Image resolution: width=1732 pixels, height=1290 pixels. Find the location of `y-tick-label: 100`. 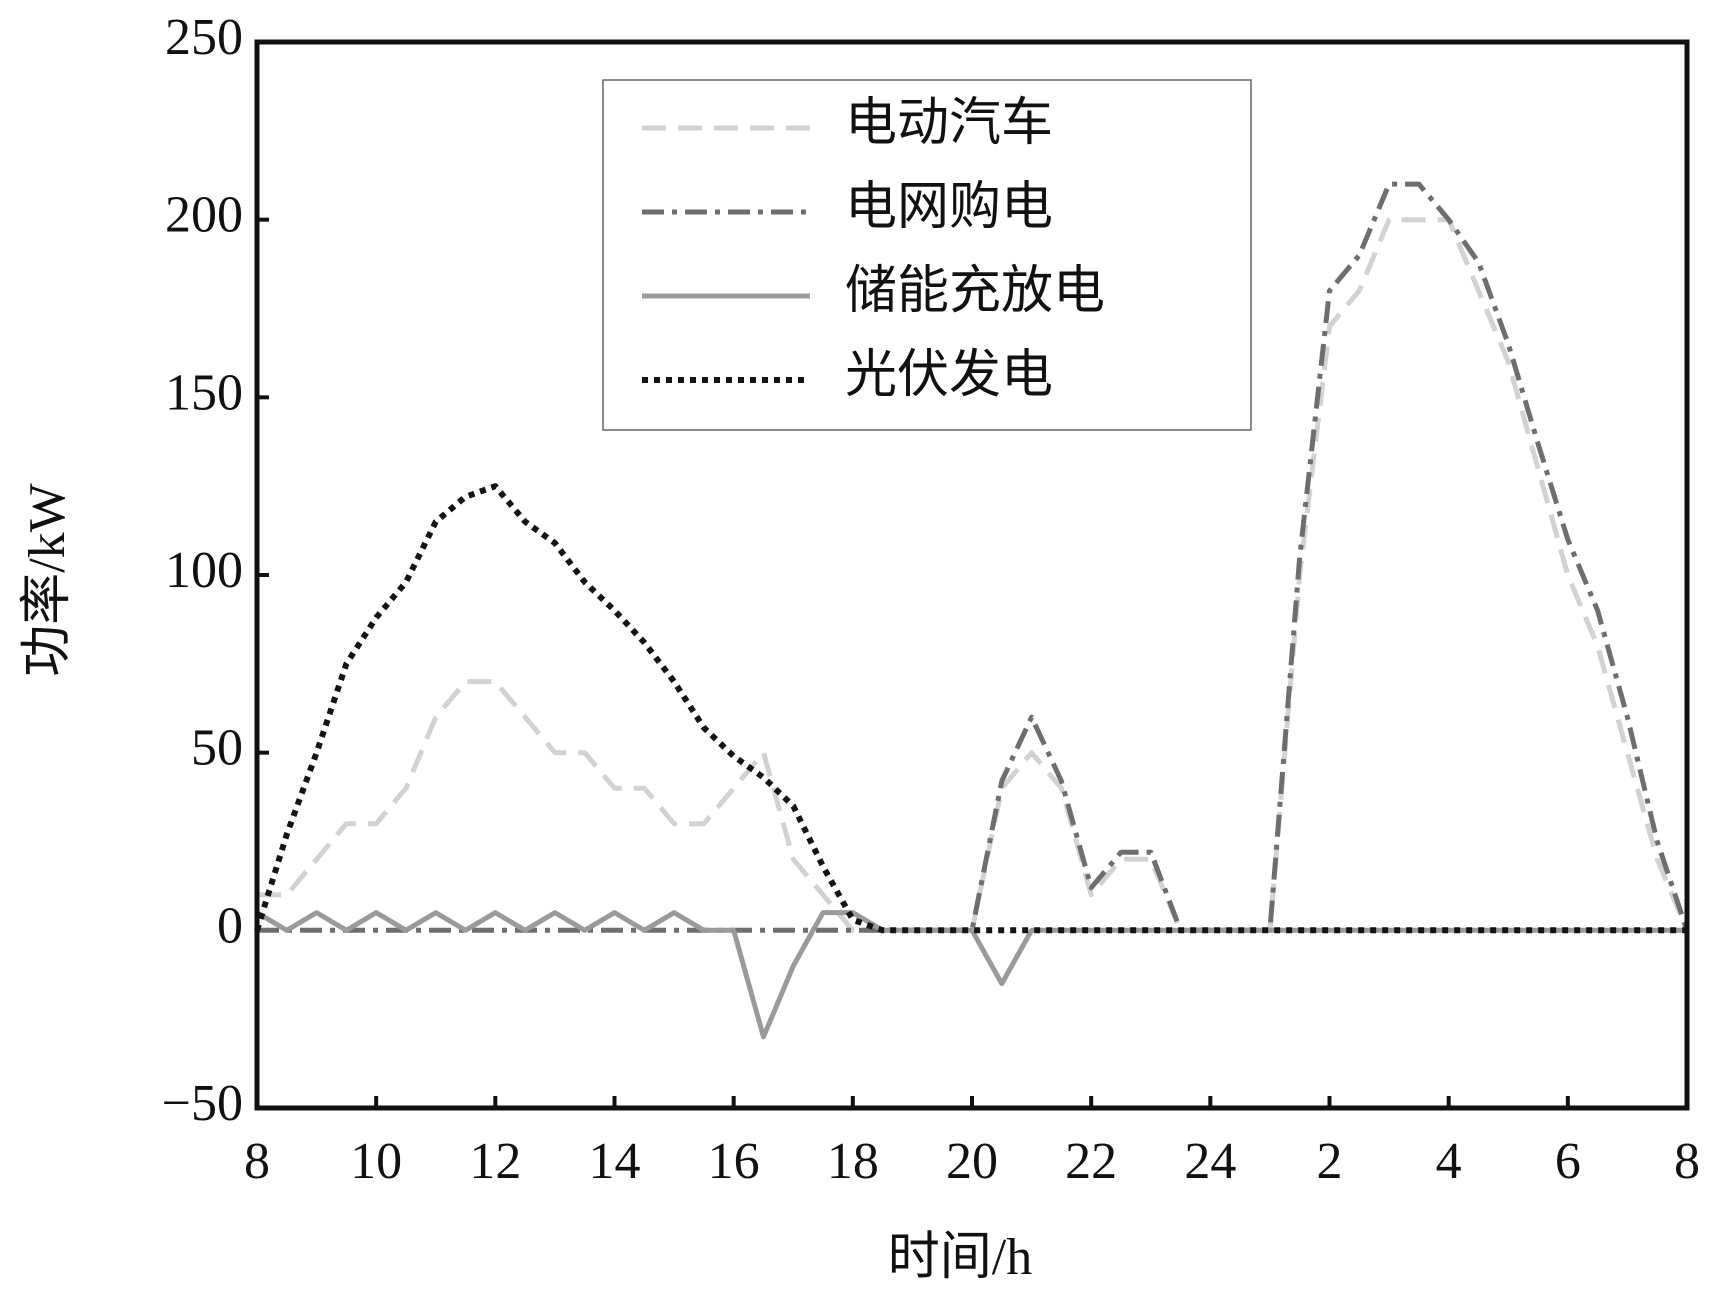

y-tick-label: 100 is located at coordinates (204, 570).